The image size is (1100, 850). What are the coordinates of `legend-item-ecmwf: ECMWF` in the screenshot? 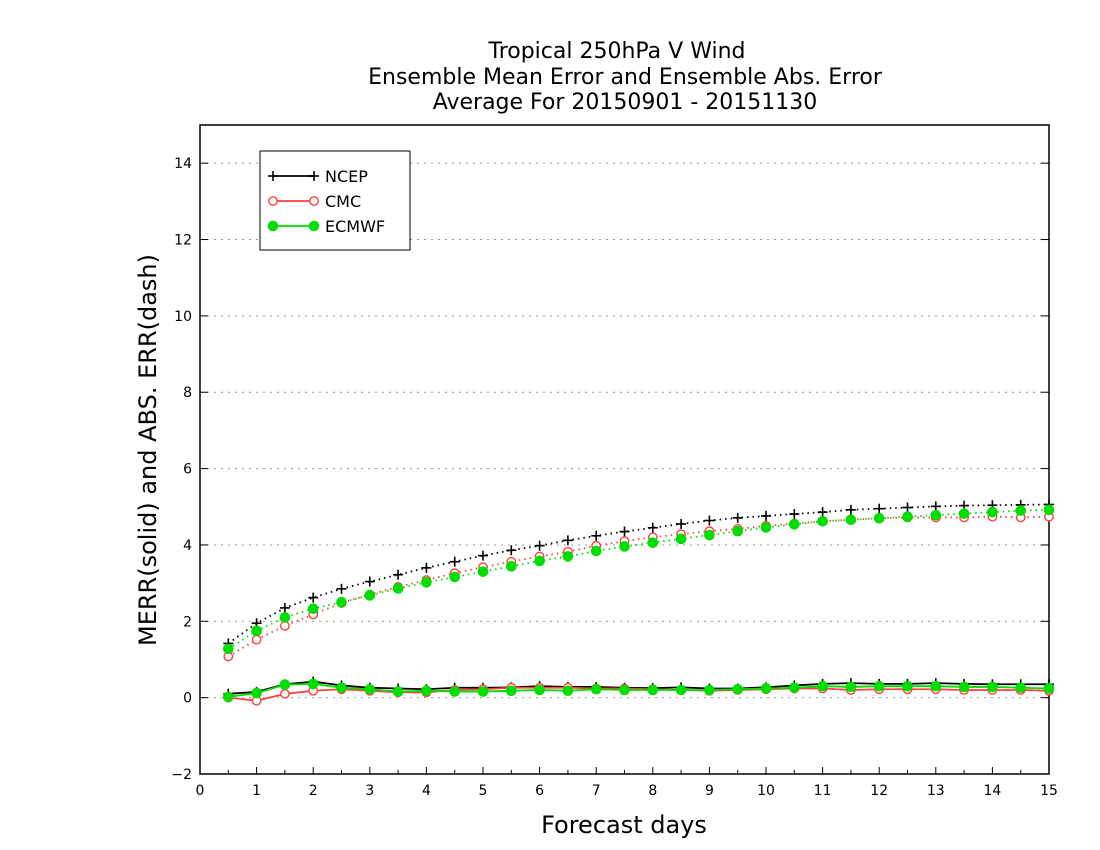 It's located at (326, 226).